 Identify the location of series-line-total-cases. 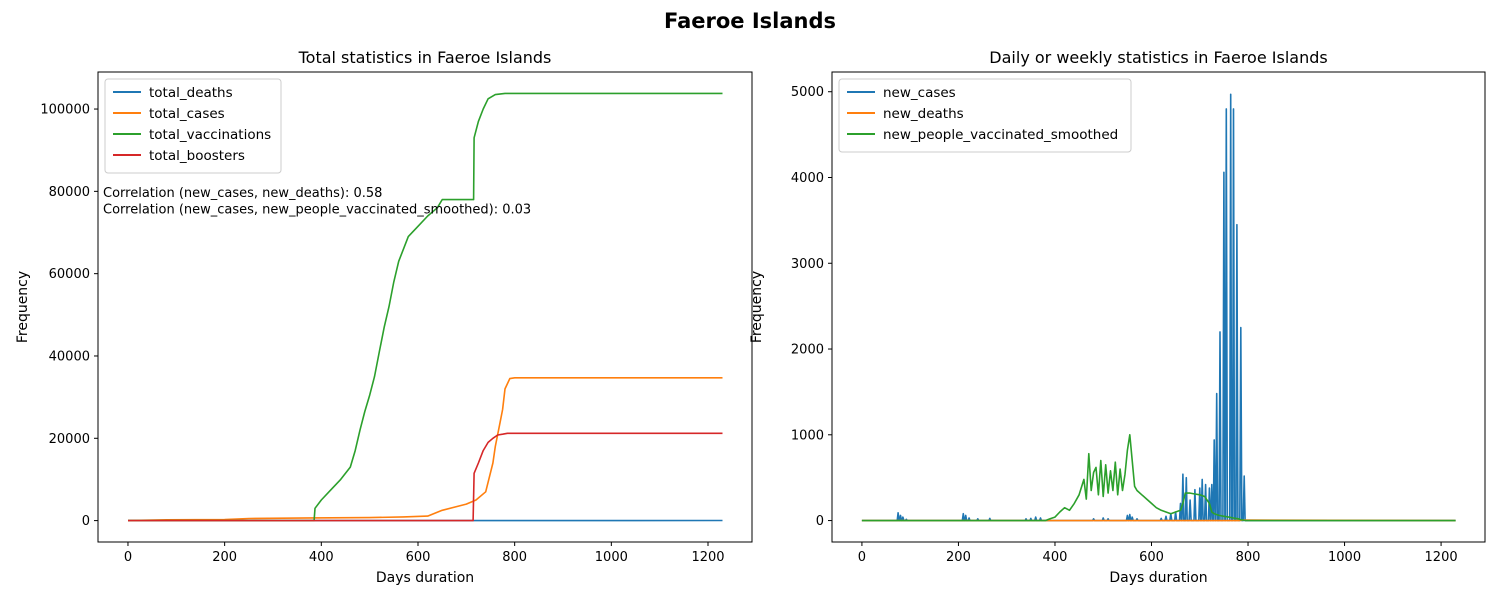
(425, 449).